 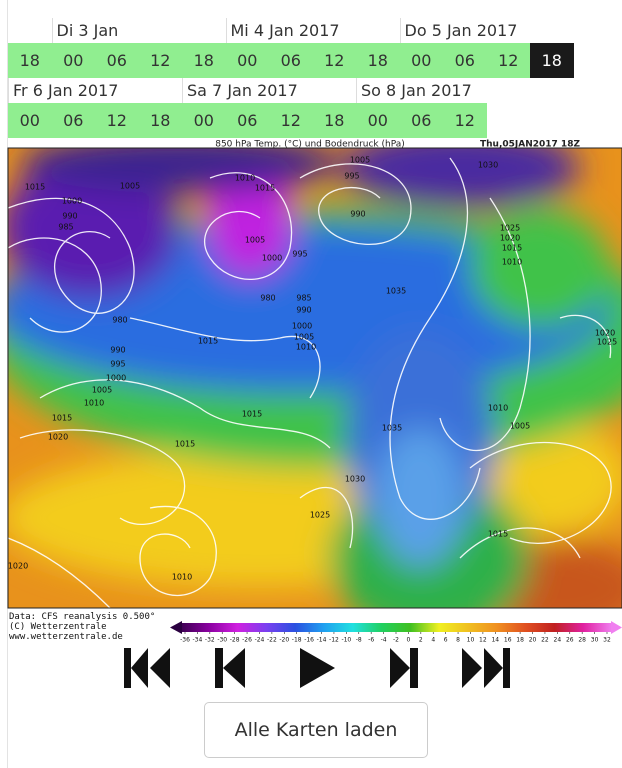 What do you see at coordinates (488, 165) in the screenshot?
I see `isobar-label: 1030` at bounding box center [488, 165].